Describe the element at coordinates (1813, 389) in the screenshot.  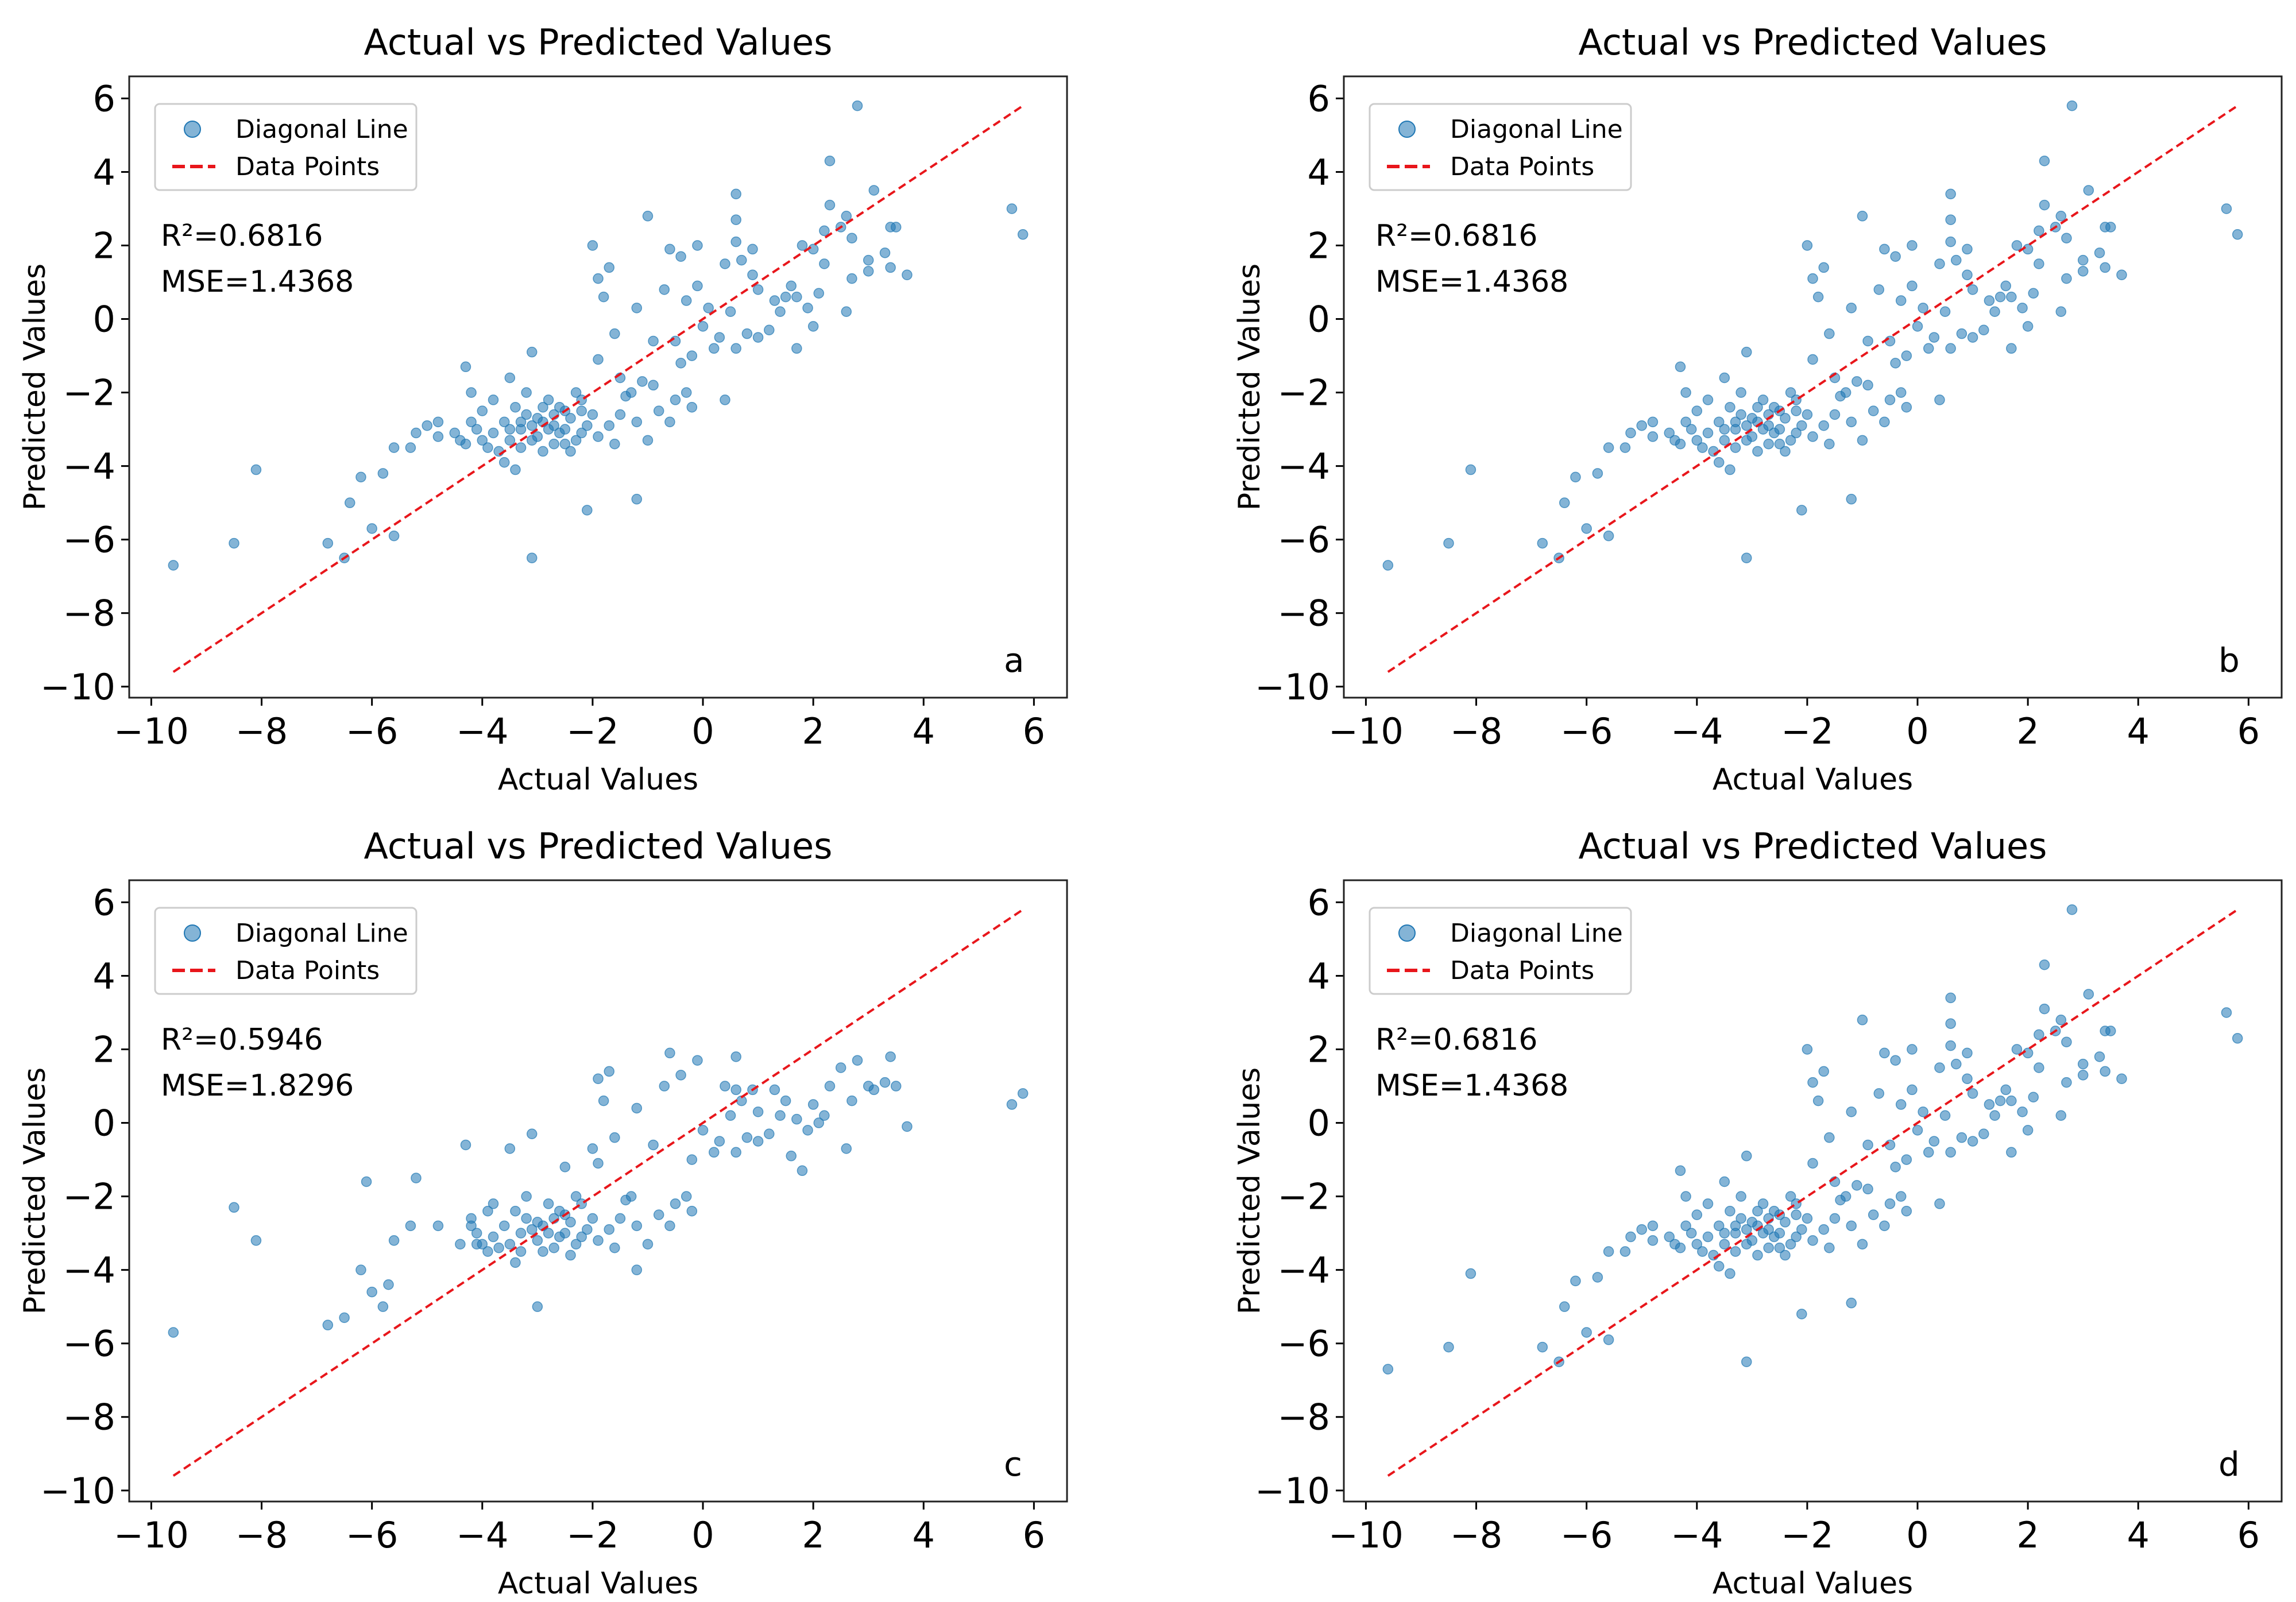
I see `diagonal-line` at that location.